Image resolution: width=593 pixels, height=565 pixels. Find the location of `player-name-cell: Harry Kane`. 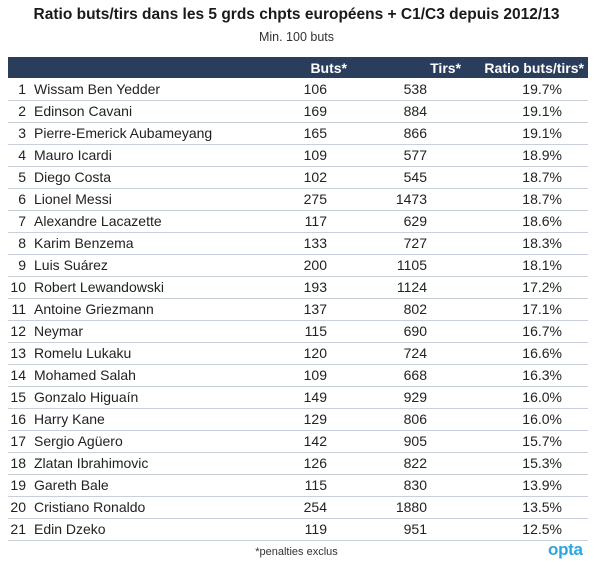

player-name-cell: Harry Kane is located at coordinates (69, 419).